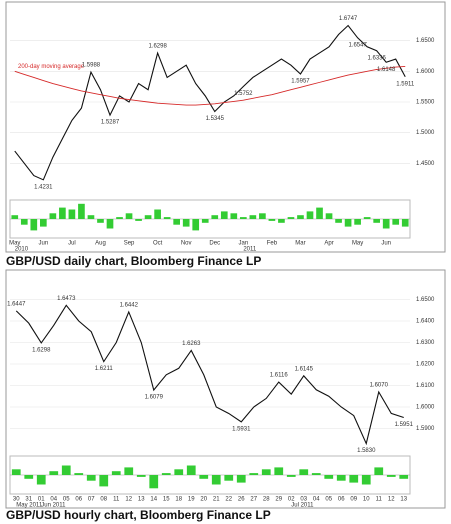 The width and height of the screenshot is (451, 524). Describe the element at coordinates (158, 244) in the screenshot. I see `x-tick-label: Oct` at that location.